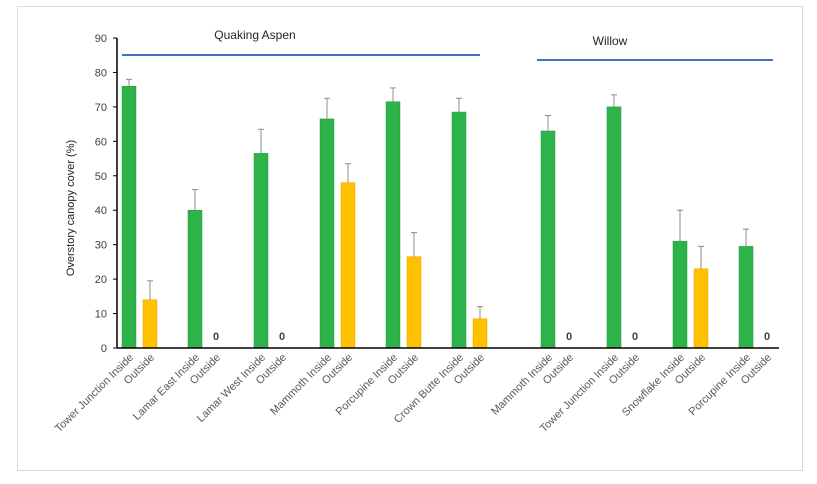 The image size is (817, 484). What do you see at coordinates (101, 246) in the screenshot?
I see `y-tick-label: 30` at bounding box center [101, 246].